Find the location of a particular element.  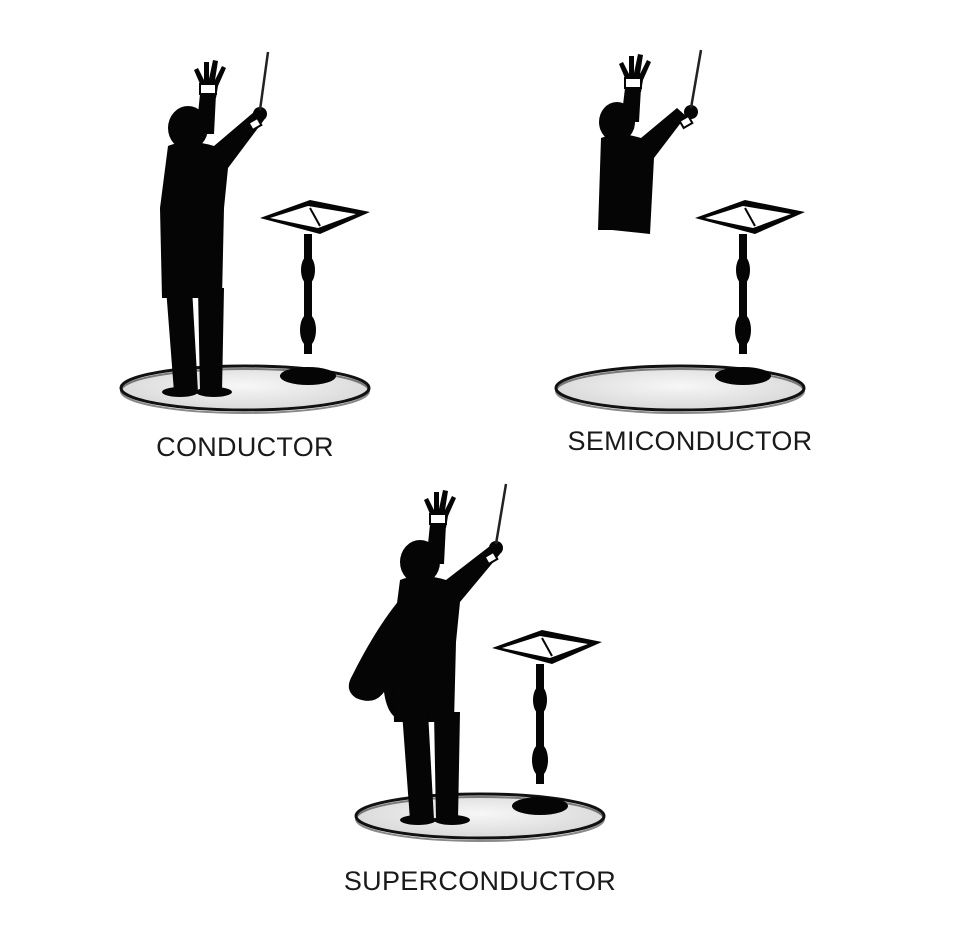

panel-conductor: CONDUCTOR is located at coordinates (250, 260).